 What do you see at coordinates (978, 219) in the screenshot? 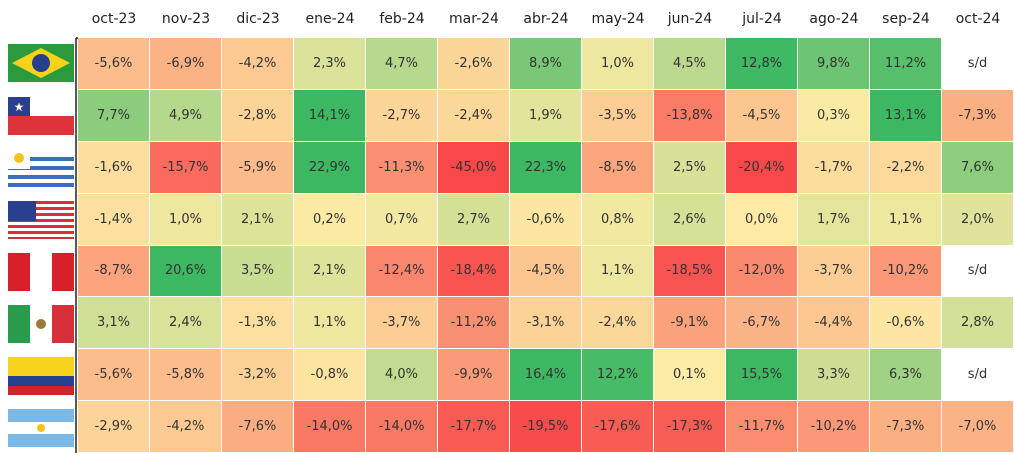
I see `cell: 2,0%` at bounding box center [978, 219].